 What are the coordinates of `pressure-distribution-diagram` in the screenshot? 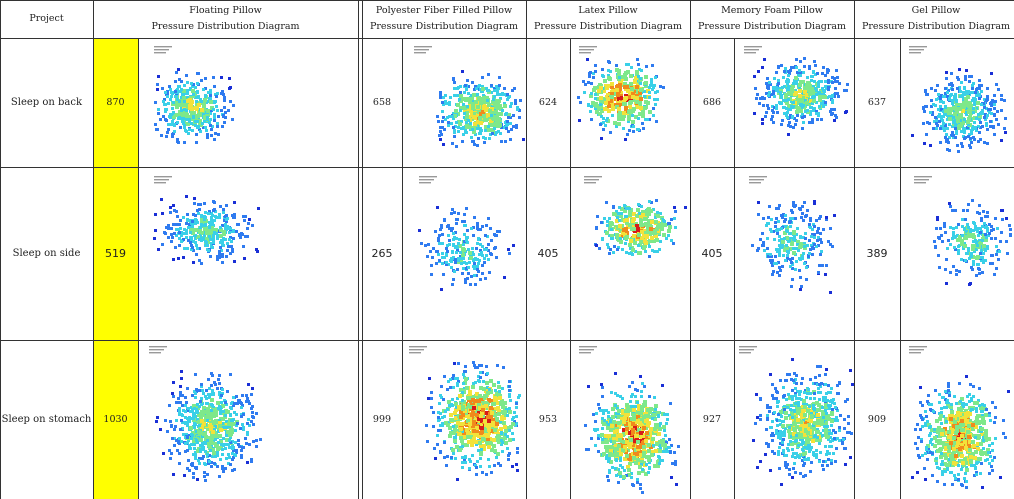 It's located at (206, 220).